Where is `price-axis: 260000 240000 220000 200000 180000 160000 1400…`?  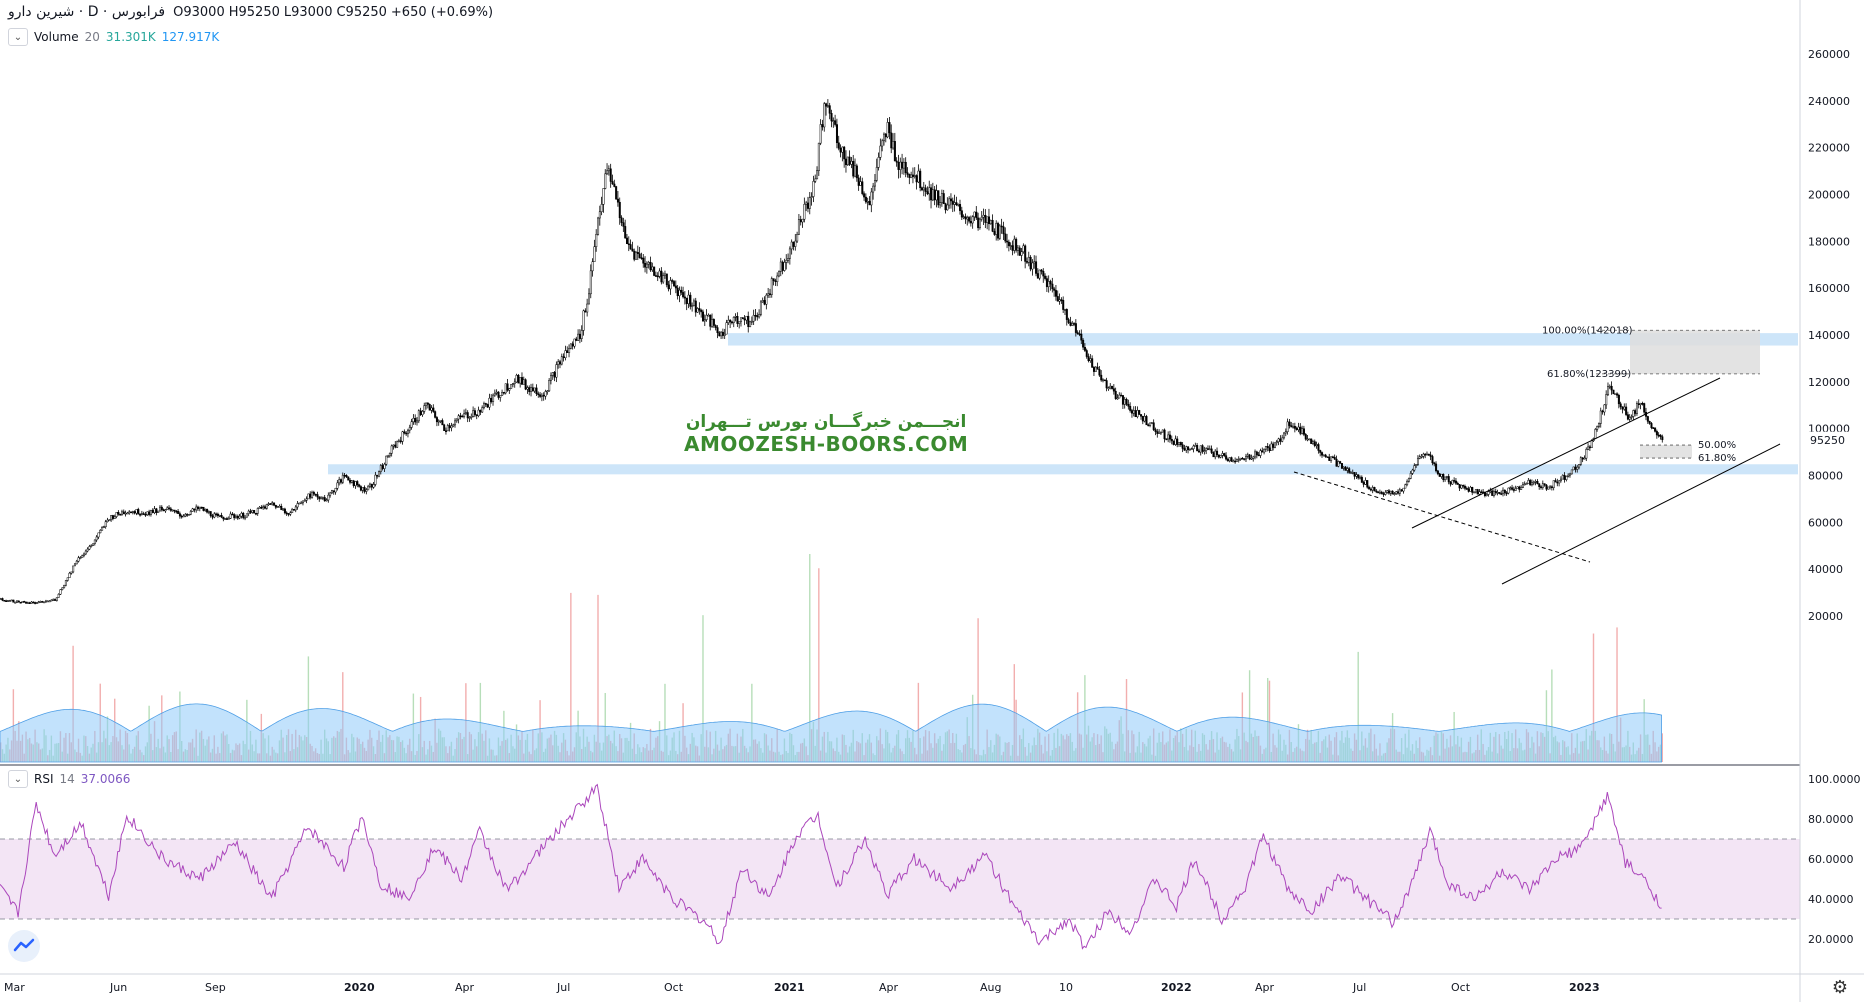 price-axis: 260000 240000 220000 200000 180000 160000 1400… is located at coordinates (1828, 335).